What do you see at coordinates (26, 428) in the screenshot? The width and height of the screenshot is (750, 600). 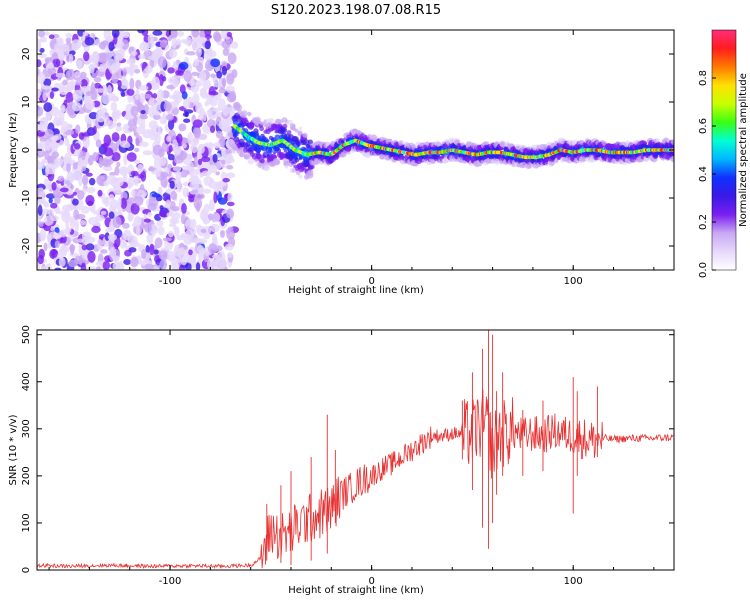 I see `y-tick-label: 300` at bounding box center [26, 428].